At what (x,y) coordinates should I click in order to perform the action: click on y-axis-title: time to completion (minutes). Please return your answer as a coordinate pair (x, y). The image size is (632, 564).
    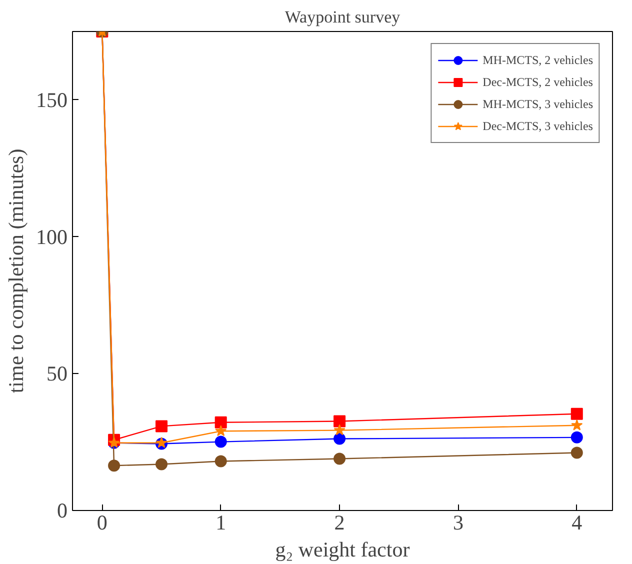
    Looking at the image, I should click on (16, 271).